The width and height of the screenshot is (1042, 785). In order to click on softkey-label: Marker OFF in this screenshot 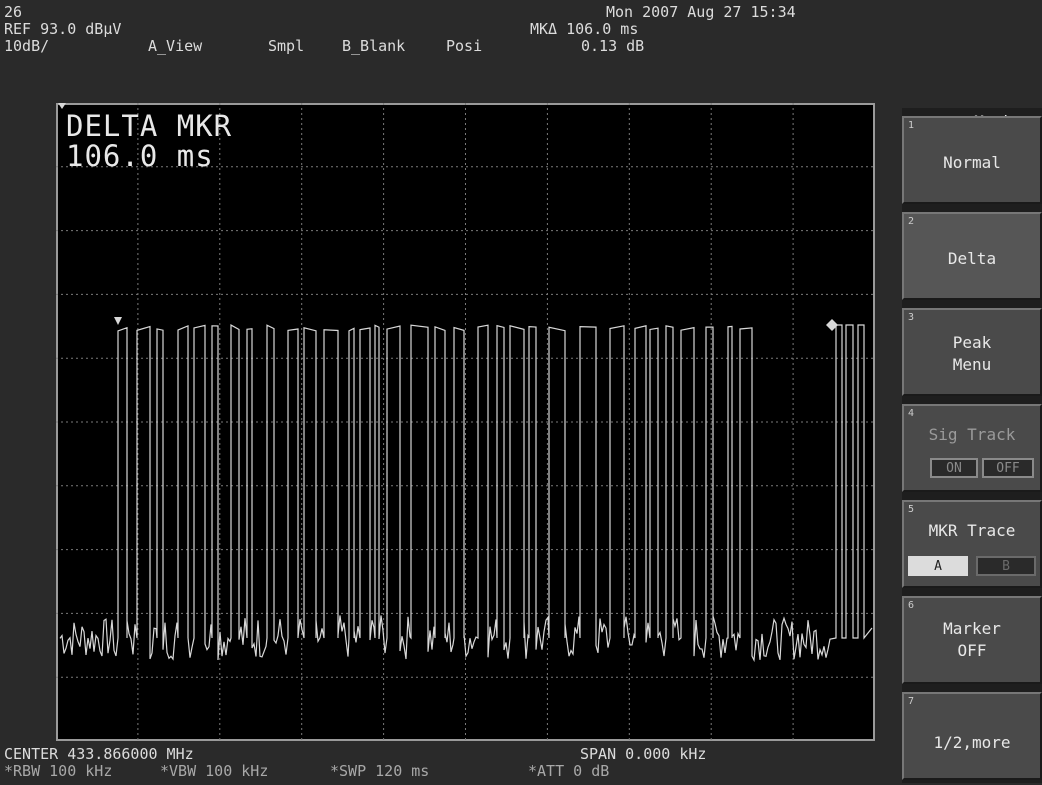, I will do `click(972, 639)`.